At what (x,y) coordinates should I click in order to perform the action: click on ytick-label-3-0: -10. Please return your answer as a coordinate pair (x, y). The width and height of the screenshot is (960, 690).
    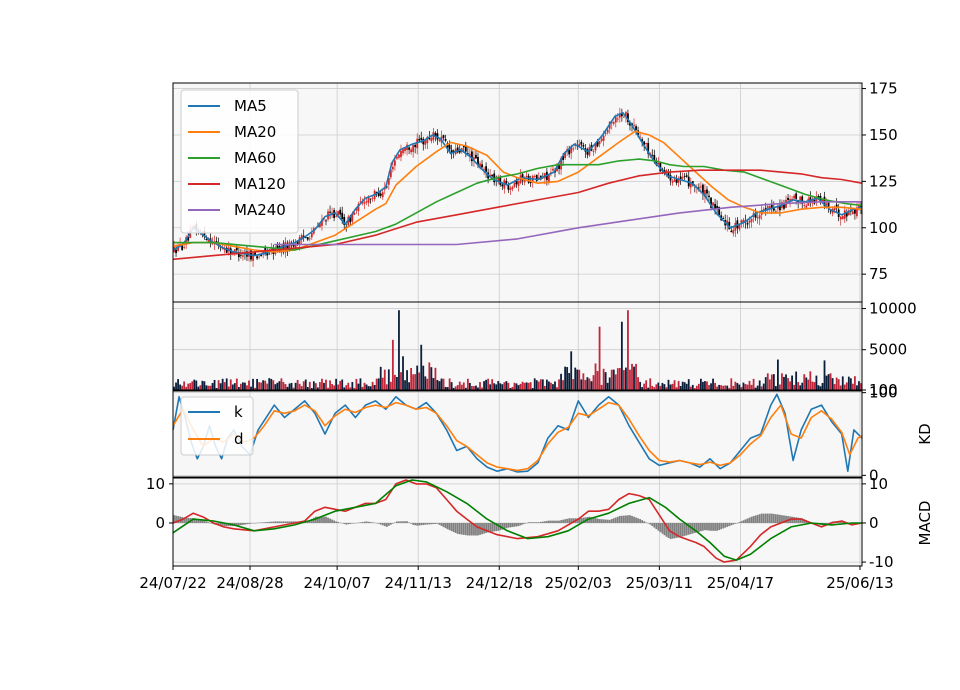
    Looking at the image, I should click on (881, 562).